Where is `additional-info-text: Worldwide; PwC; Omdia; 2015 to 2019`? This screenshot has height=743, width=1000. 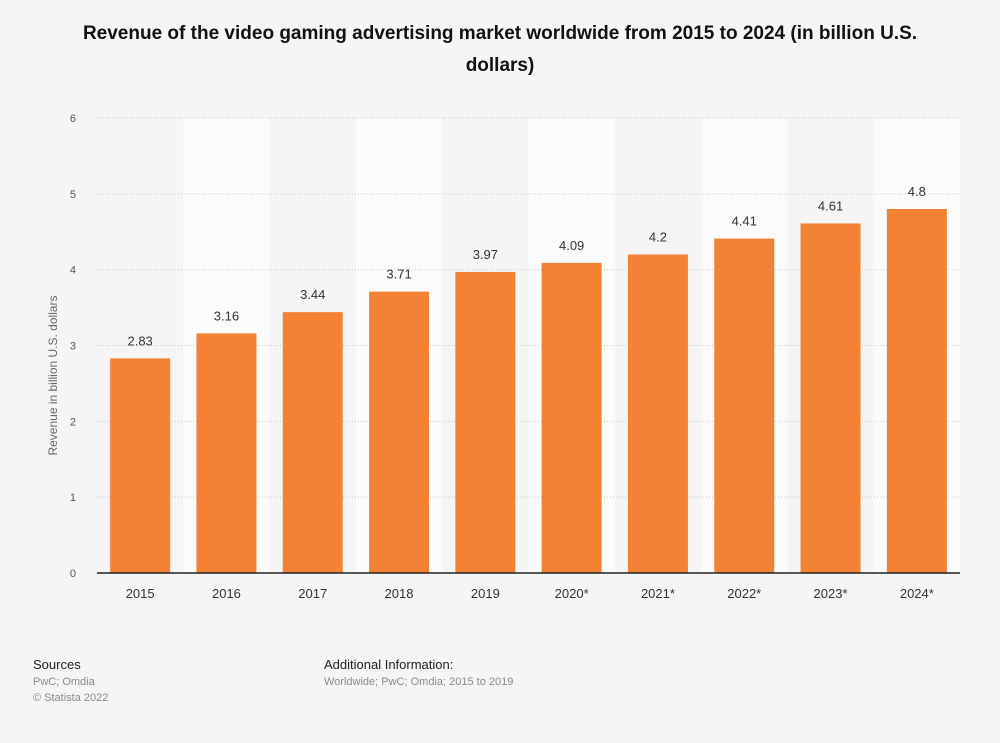
additional-info-text: Worldwide; PwC; Omdia; 2015 to 2019 is located at coordinates (419, 682).